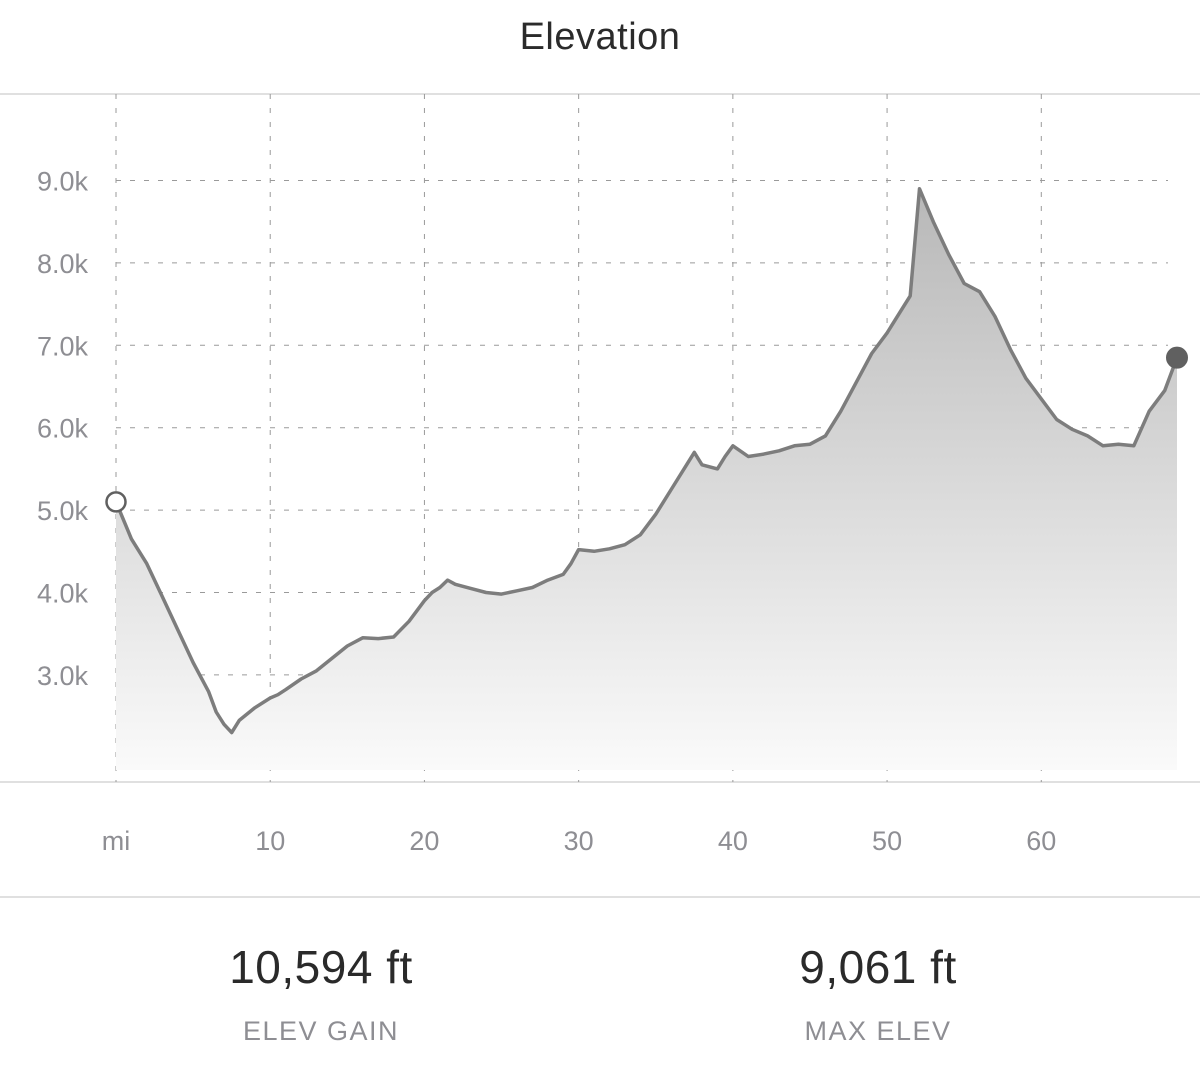 This screenshot has height=1071, width=1200. I want to click on y-tick-label: 8.0k, so click(63, 264).